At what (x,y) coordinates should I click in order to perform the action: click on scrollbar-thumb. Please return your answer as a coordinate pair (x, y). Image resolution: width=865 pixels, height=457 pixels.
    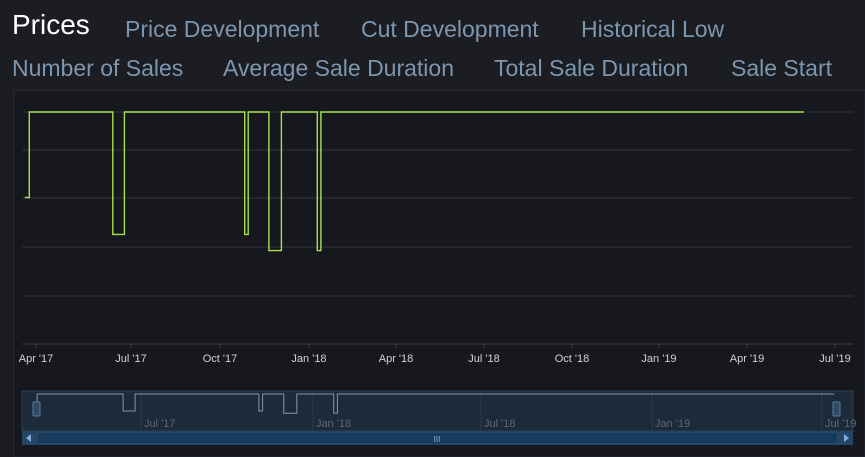
    Looking at the image, I should click on (437, 438).